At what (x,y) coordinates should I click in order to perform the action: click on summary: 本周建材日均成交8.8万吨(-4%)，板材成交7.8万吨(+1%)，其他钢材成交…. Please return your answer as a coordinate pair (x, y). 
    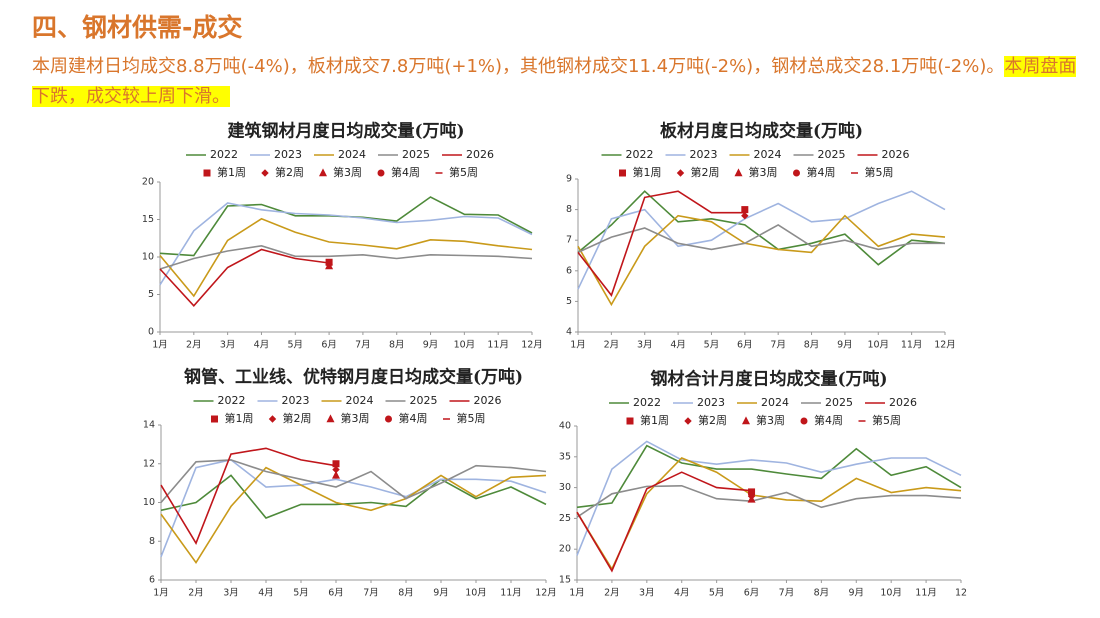
    Looking at the image, I should click on (554, 82).